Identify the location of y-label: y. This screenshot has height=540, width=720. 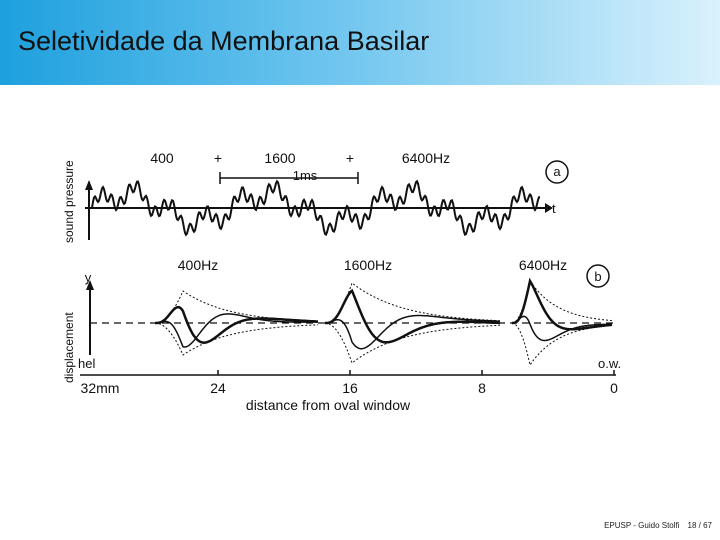
(88, 277).